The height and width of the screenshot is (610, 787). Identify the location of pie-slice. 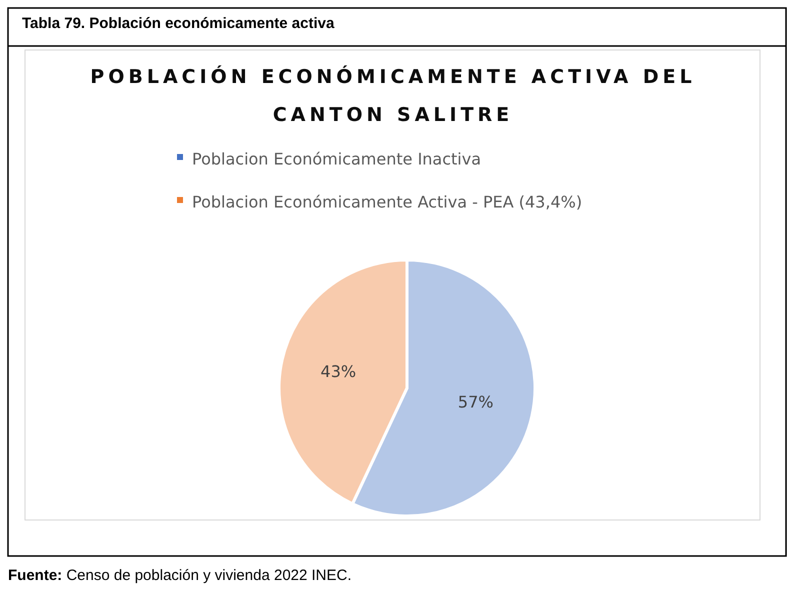
(343, 382).